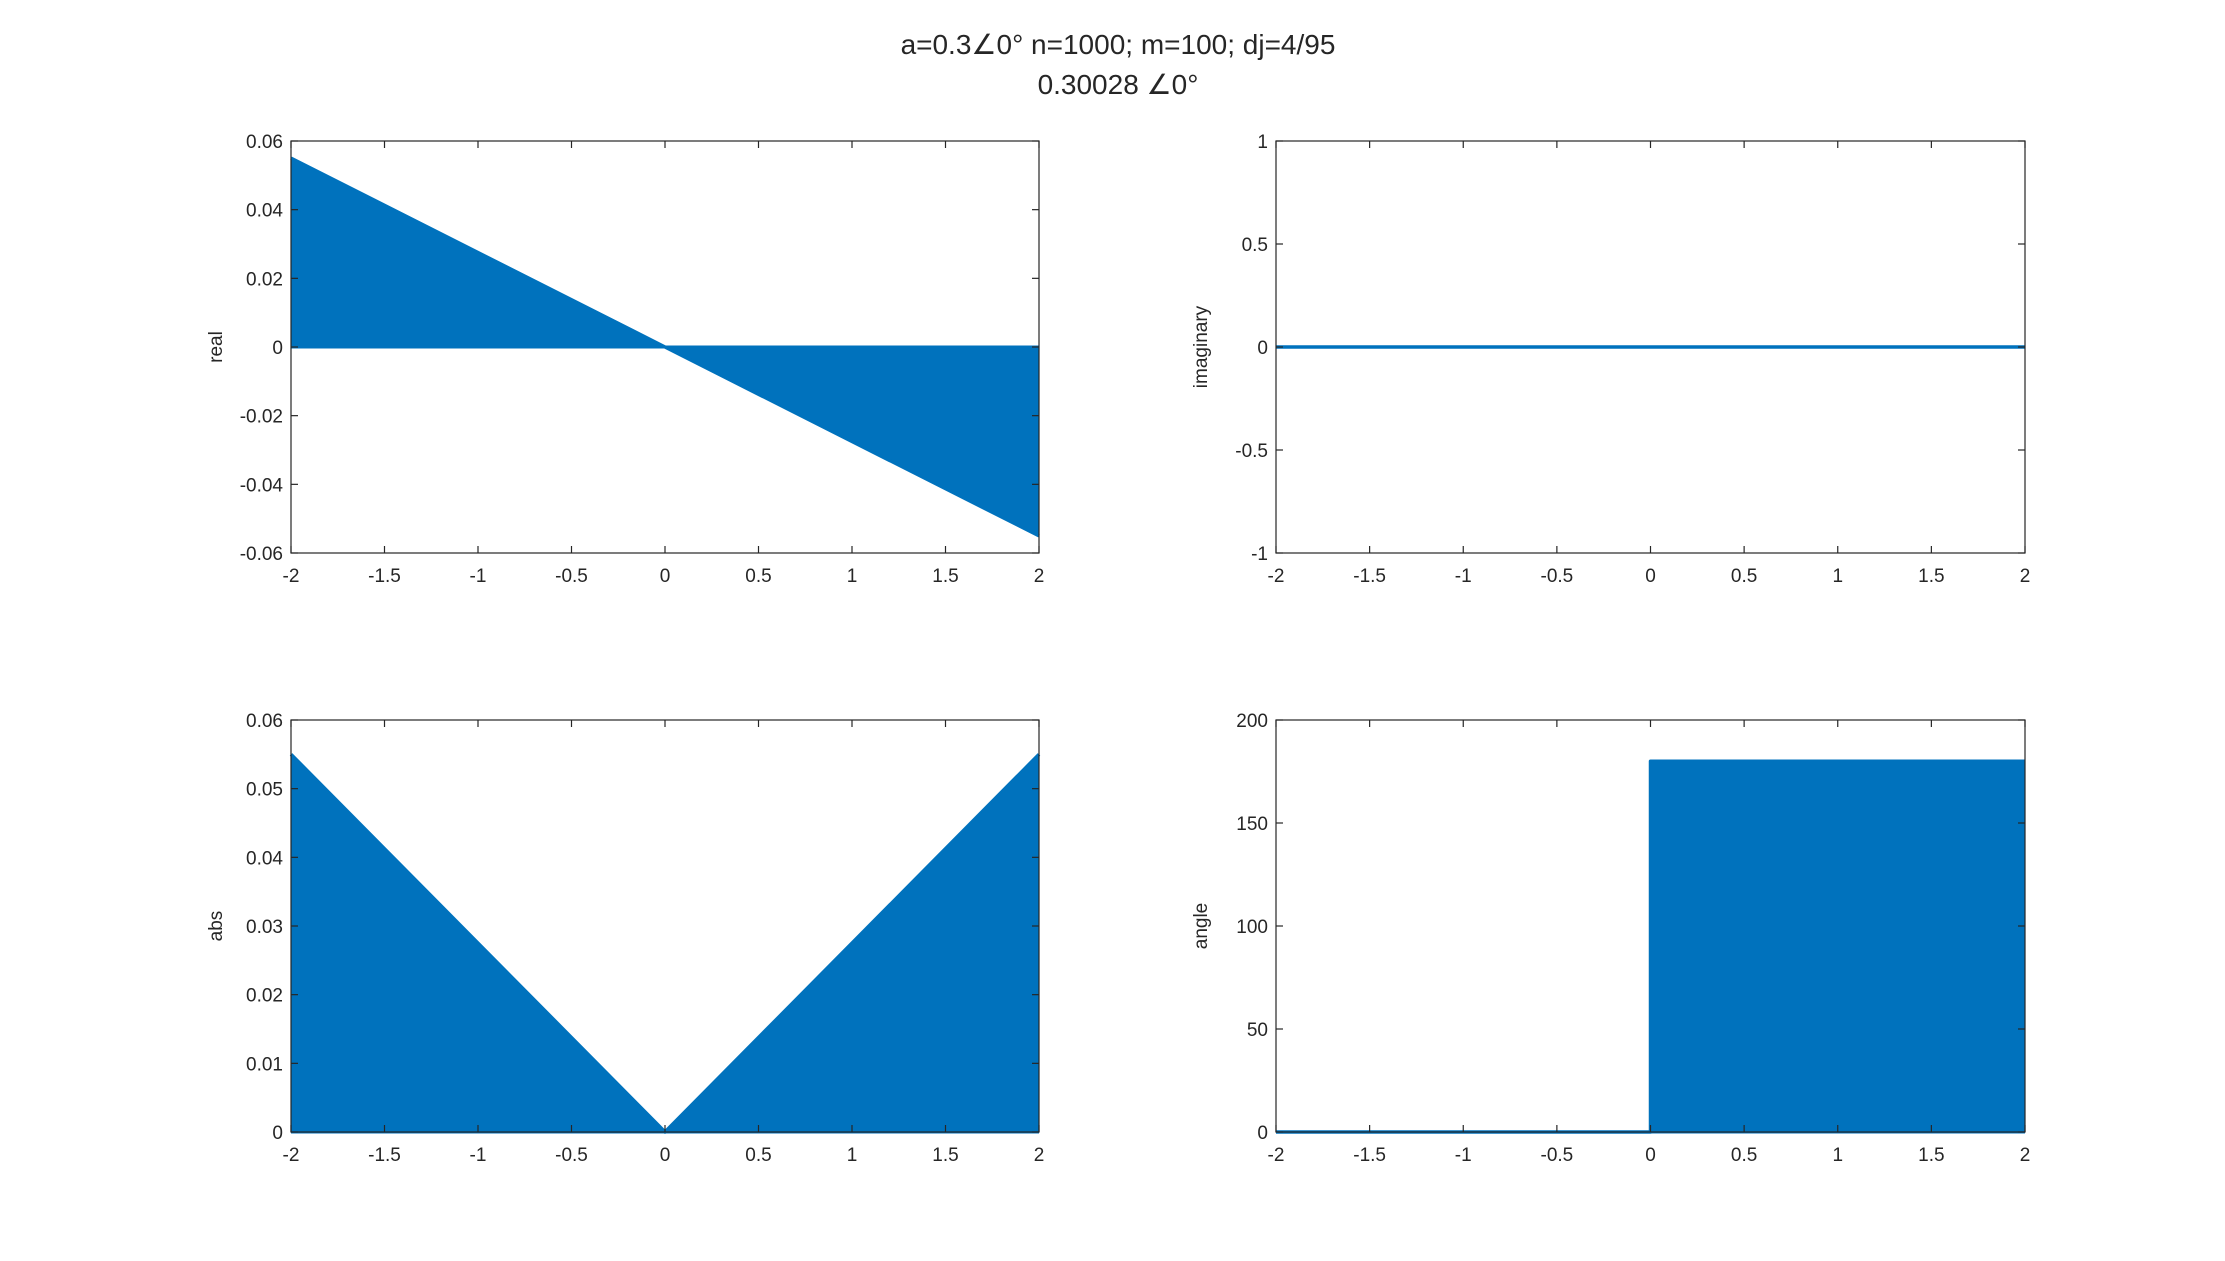 The image size is (2225, 1261). Describe the element at coordinates (261, 554) in the screenshot. I see `y-tick-label: -0.06` at that location.